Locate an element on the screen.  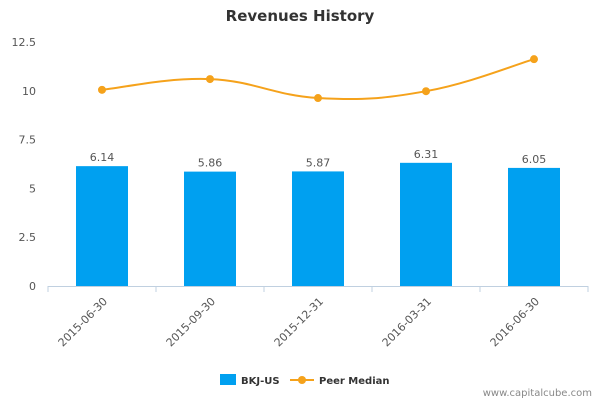
legend-label-bkj-us: BKJ-US is located at coordinates (260, 381).